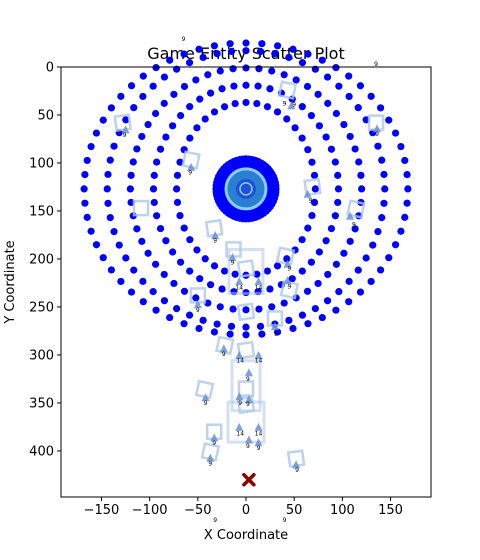 This screenshot has height=560, width=480. I want to click on y-tick-label: 0, so click(50, 68).